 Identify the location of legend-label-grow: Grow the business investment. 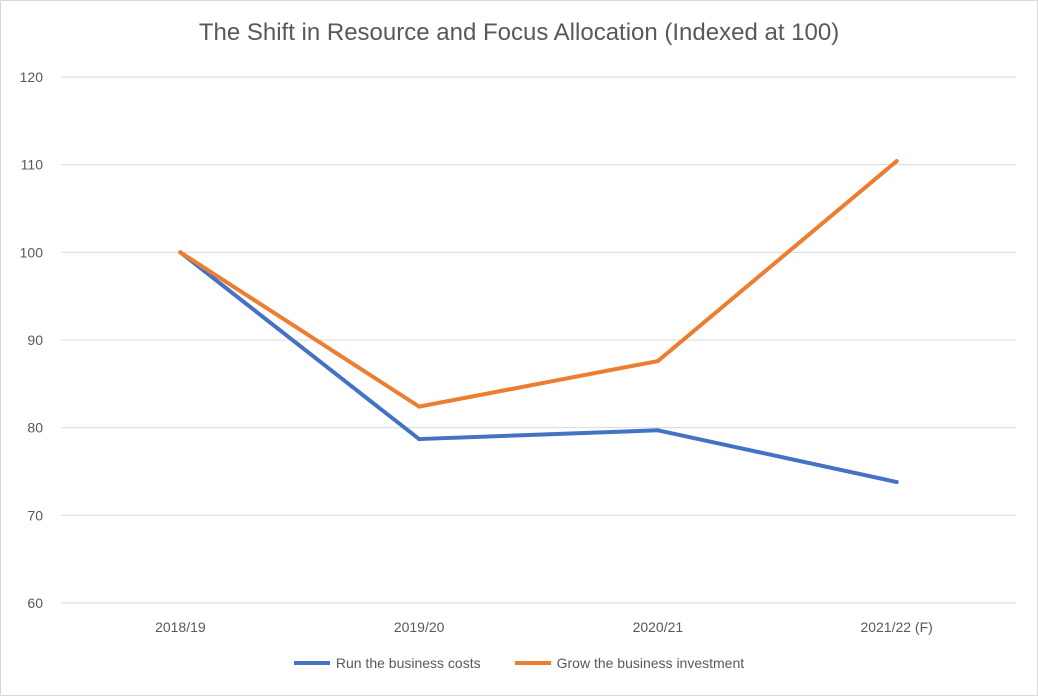
(650, 663).